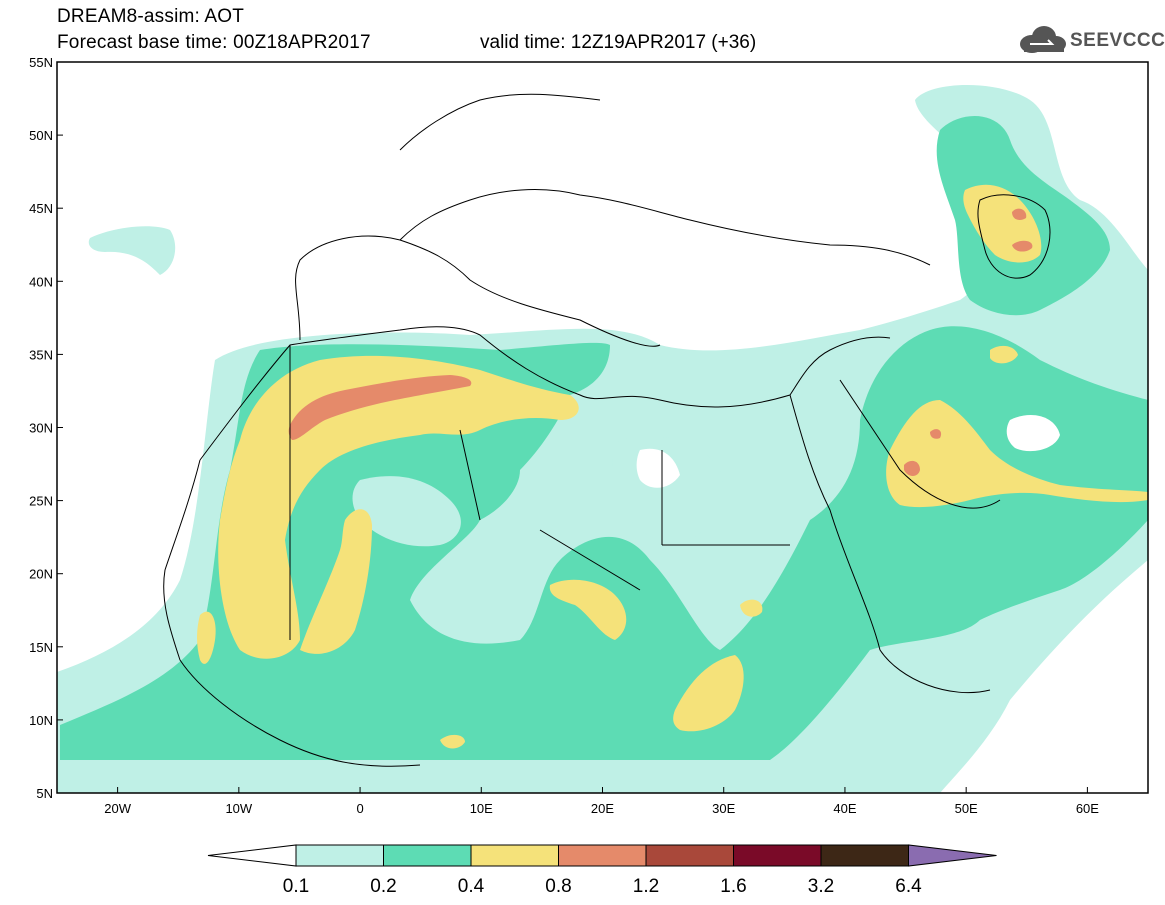 The image size is (1165, 905). Describe the element at coordinates (41, 574) in the screenshot. I see `lat-label: 20N` at that location.